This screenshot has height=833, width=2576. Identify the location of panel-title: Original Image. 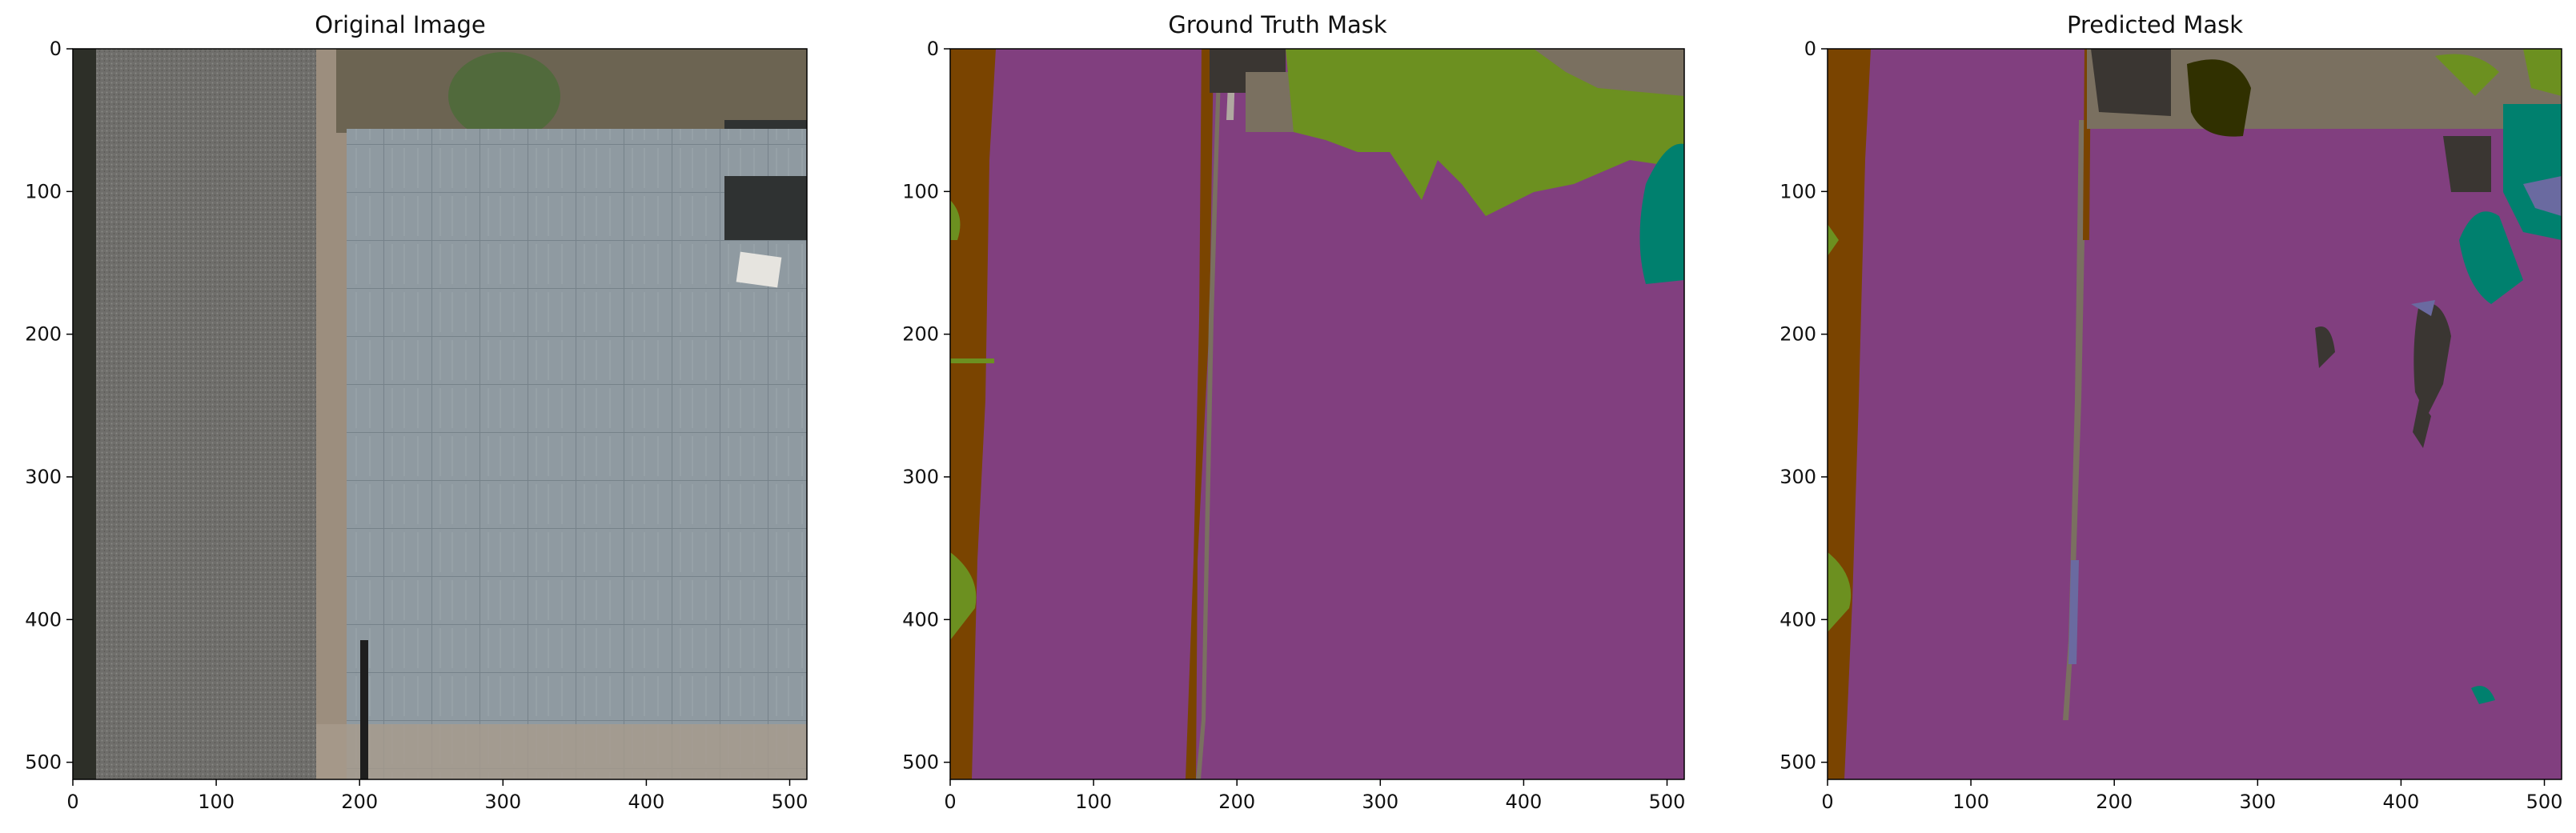
(400, 24).